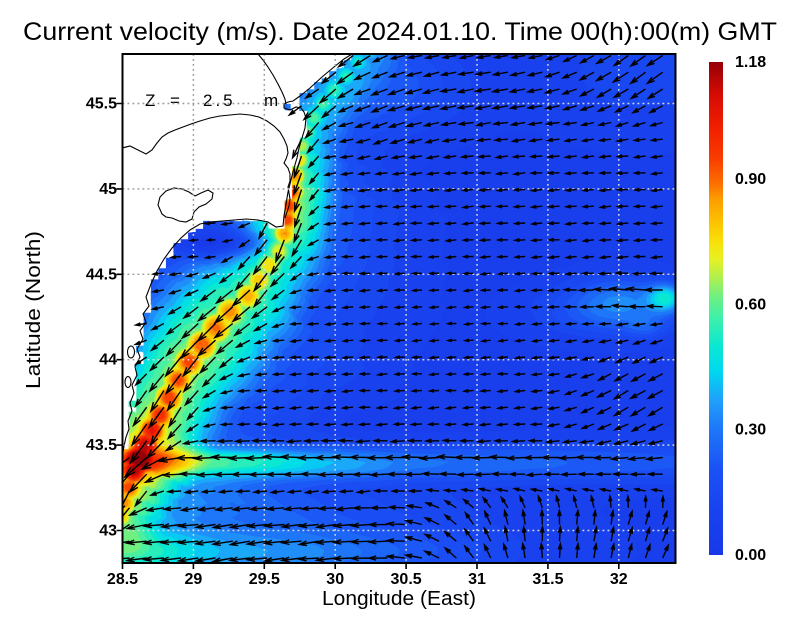 This screenshot has width=800, height=623. Describe the element at coordinates (335, 579) in the screenshot. I see `svg-text: 30` at that location.